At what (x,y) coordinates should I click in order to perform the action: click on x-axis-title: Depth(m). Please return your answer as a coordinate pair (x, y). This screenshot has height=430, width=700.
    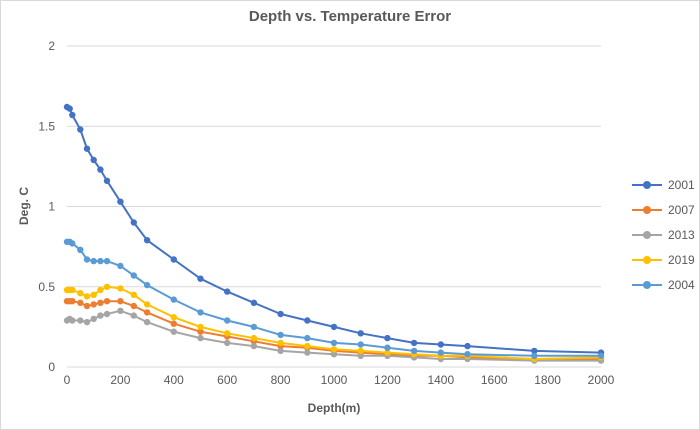
    Looking at the image, I should click on (334, 408).